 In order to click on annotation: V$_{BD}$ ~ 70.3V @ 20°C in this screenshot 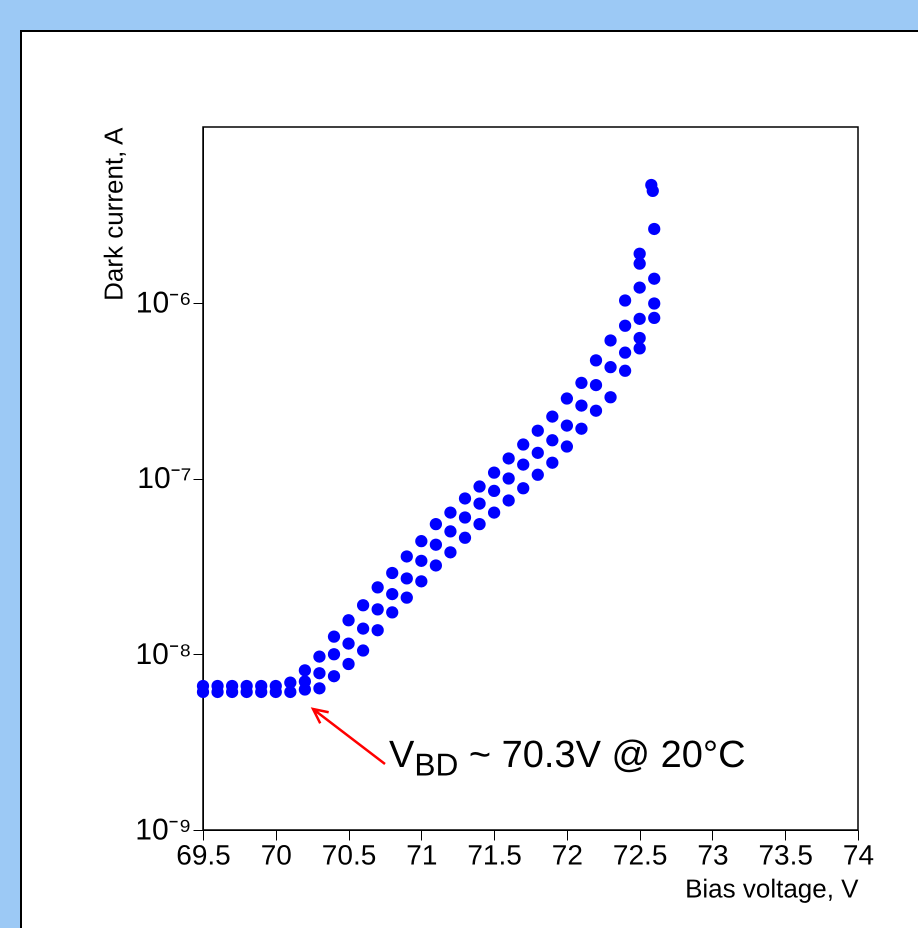, I will do `click(567, 759)`.